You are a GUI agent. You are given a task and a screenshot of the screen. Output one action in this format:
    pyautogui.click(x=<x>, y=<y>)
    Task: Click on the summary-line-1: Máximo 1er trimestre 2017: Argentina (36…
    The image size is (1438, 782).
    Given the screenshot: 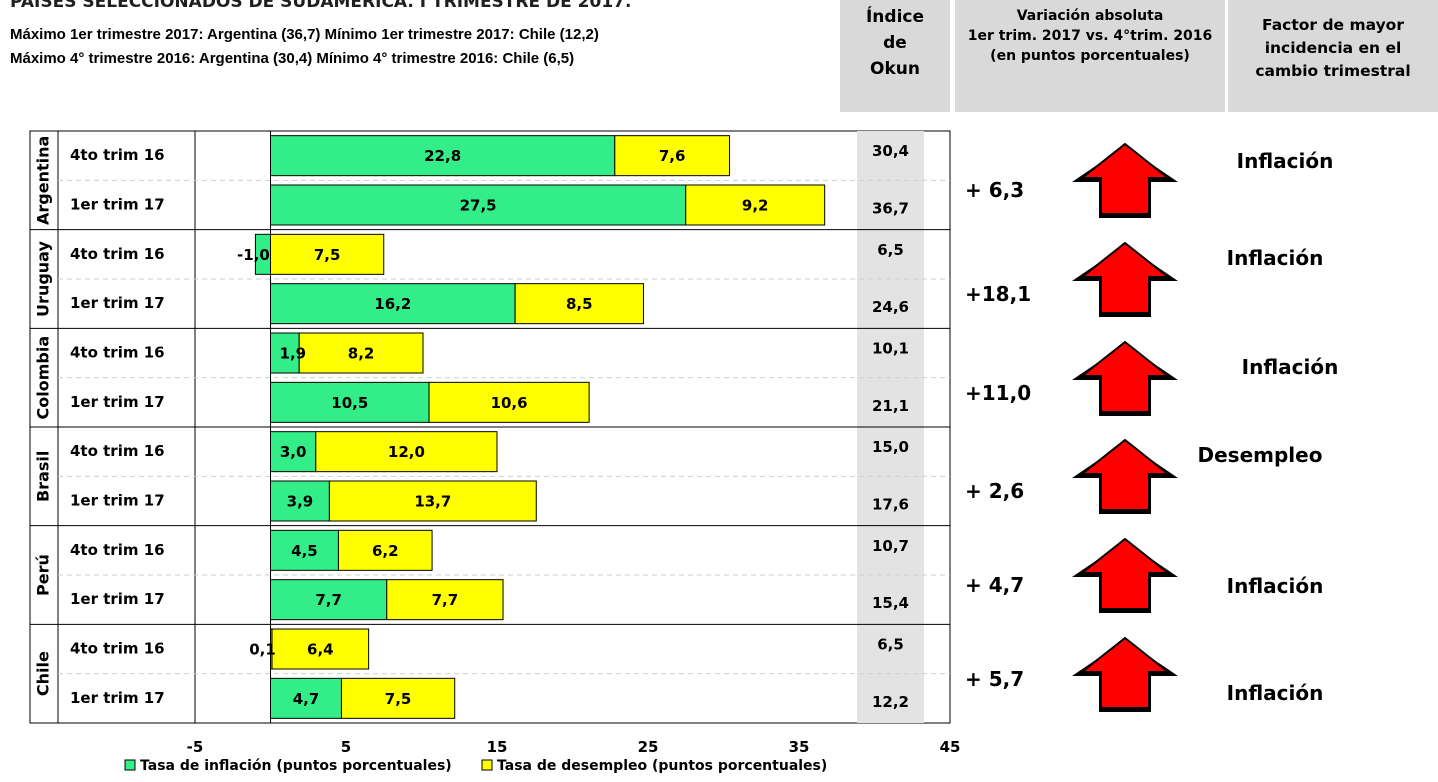 What is the action you would take?
    pyautogui.click(x=304, y=34)
    